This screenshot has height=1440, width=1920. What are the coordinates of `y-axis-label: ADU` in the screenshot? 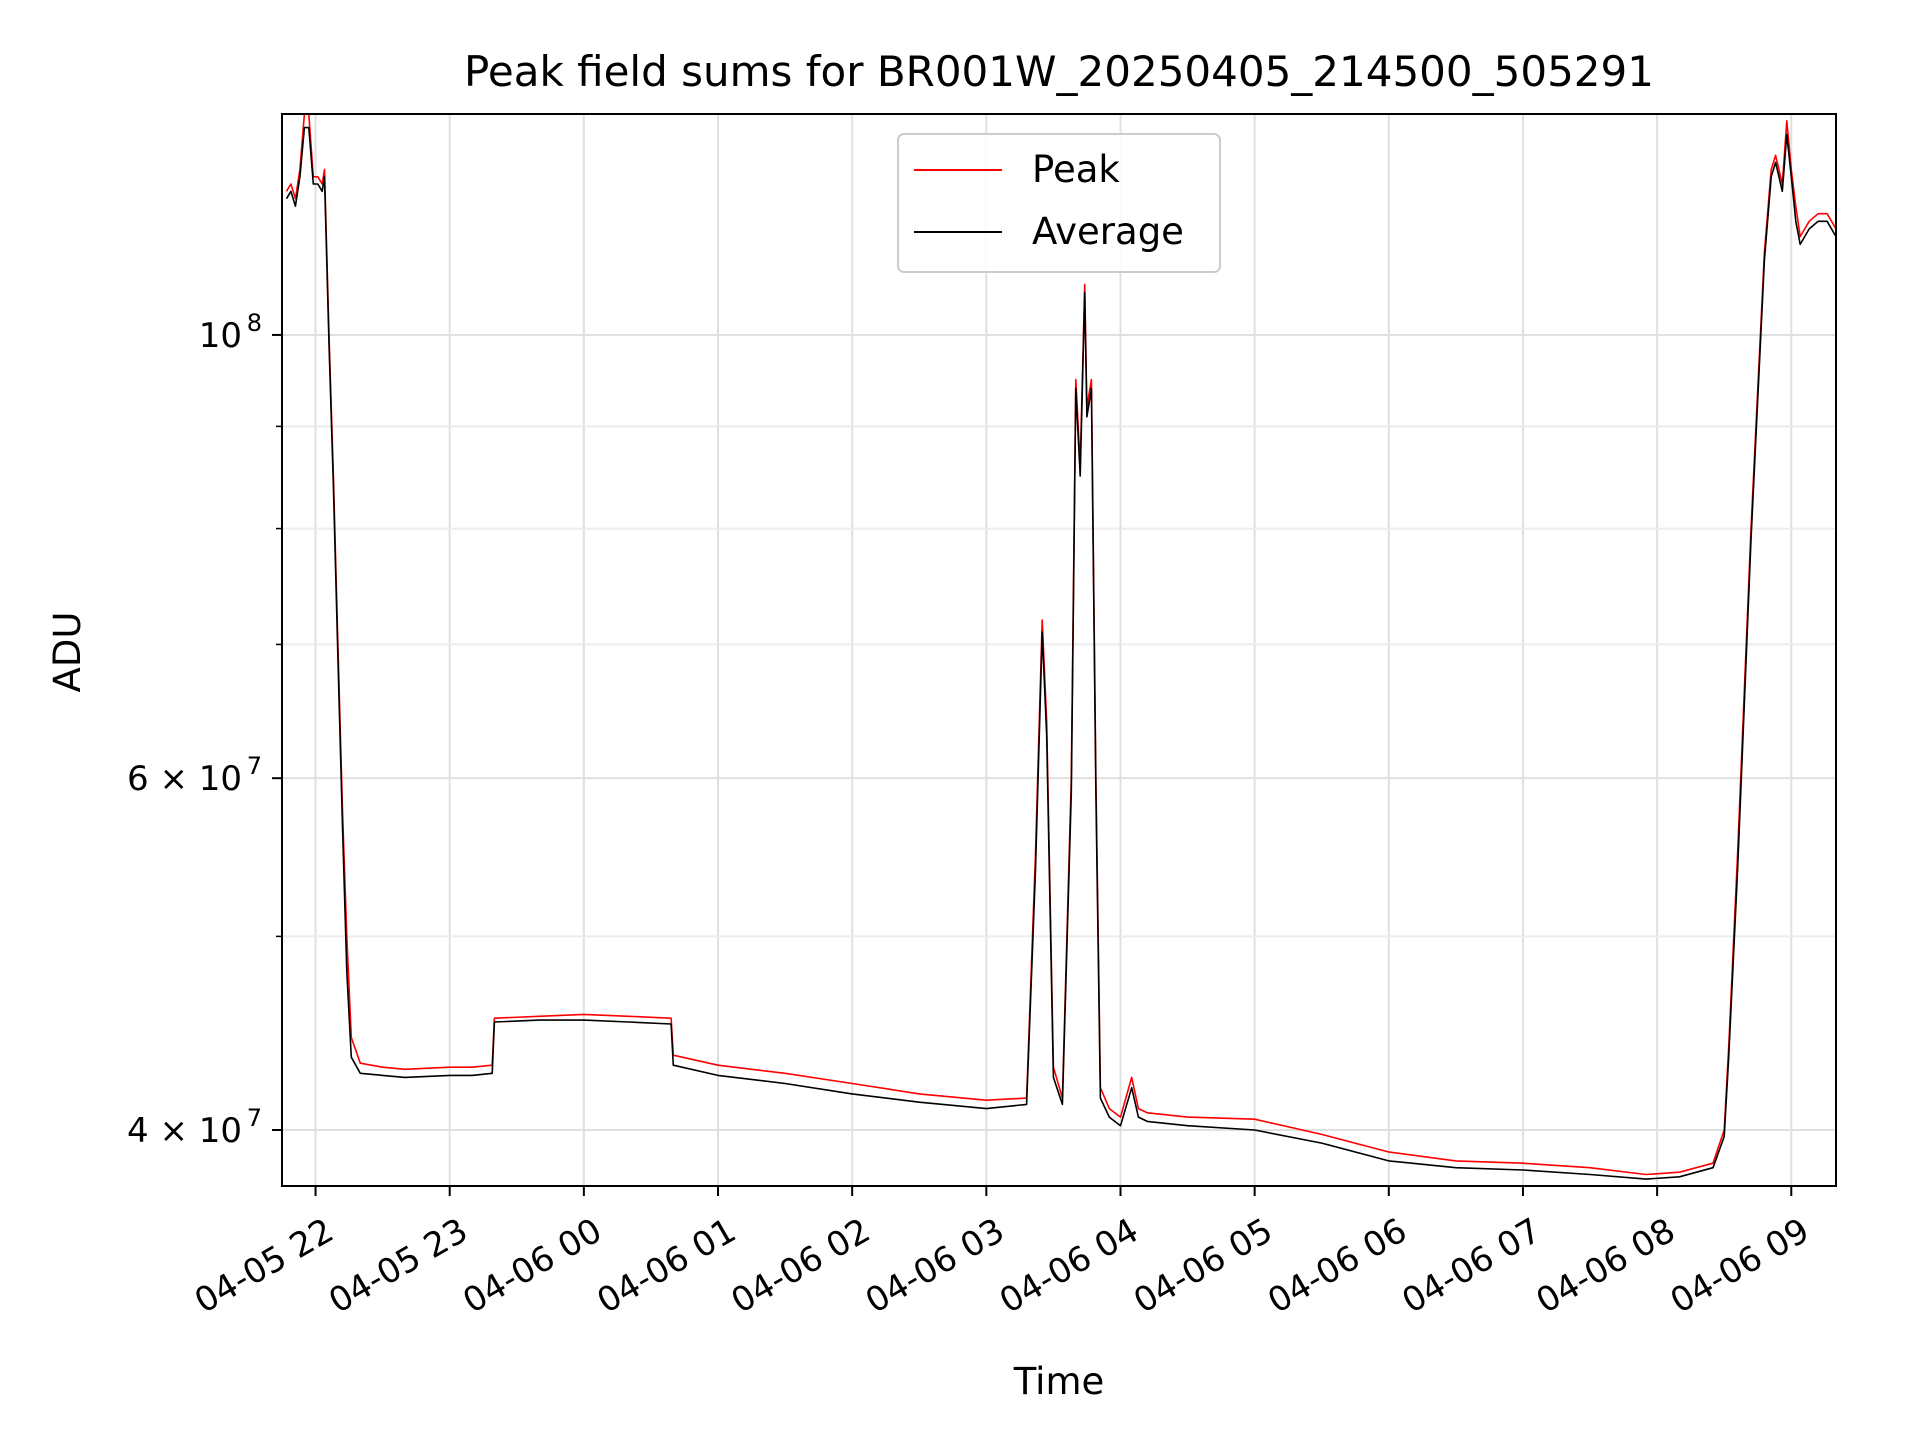 It's located at (67, 652).